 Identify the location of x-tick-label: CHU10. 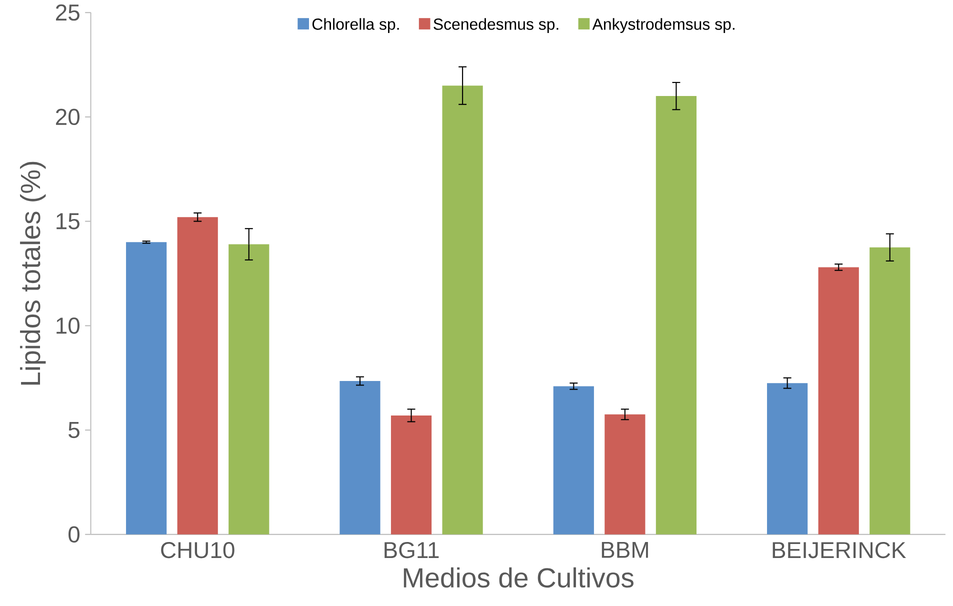
(197, 550).